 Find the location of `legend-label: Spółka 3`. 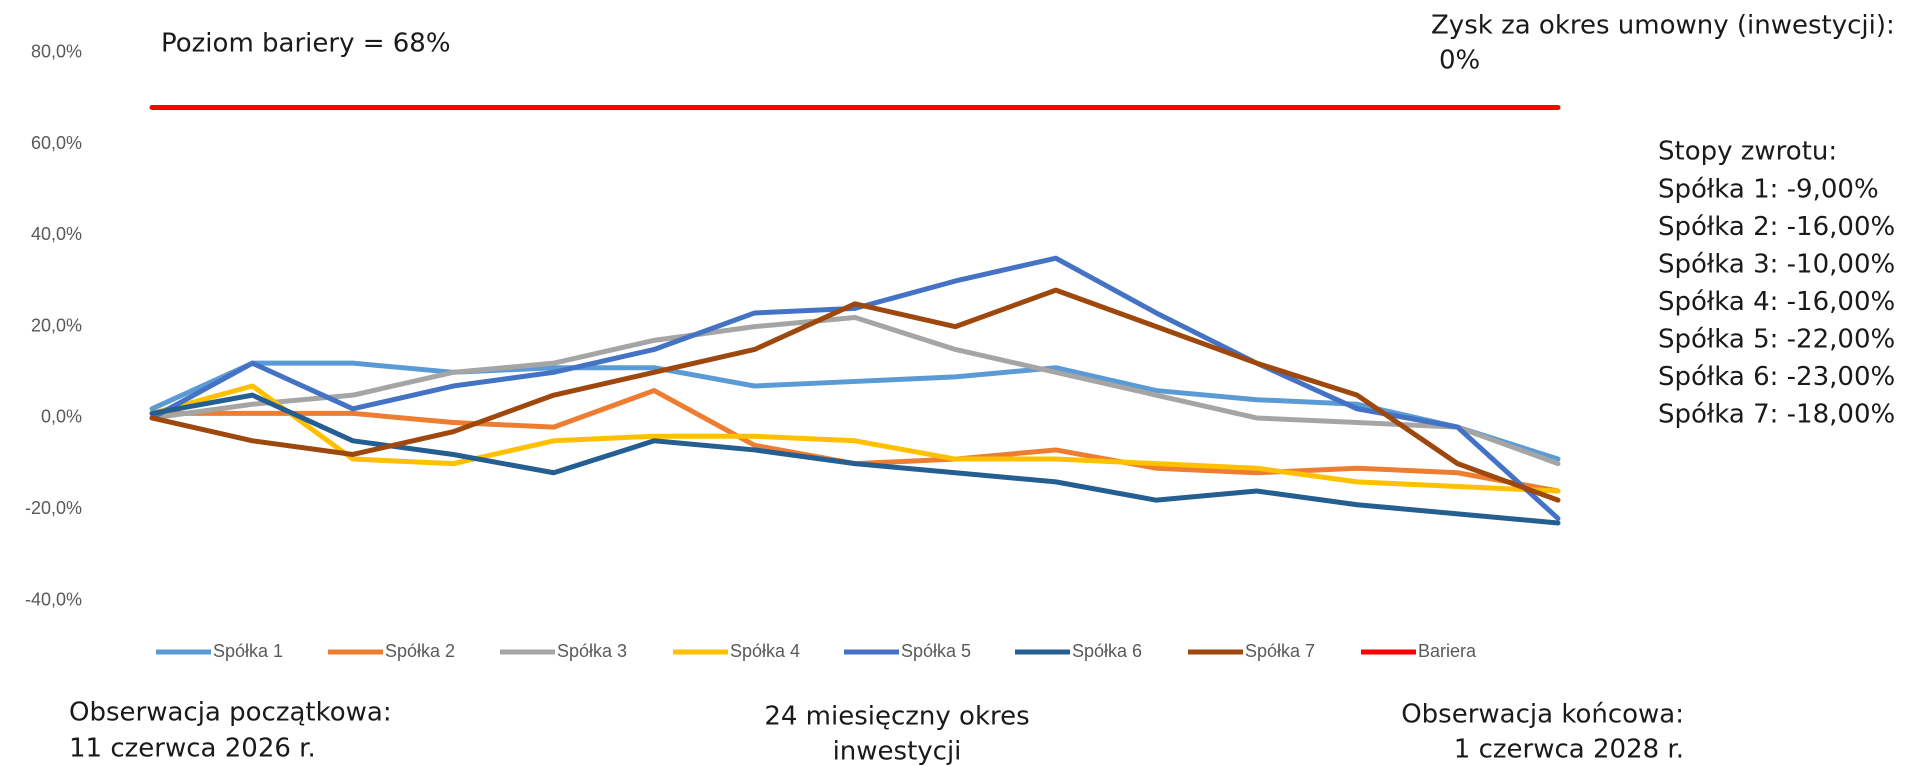

legend-label: Spółka 3 is located at coordinates (592, 651).